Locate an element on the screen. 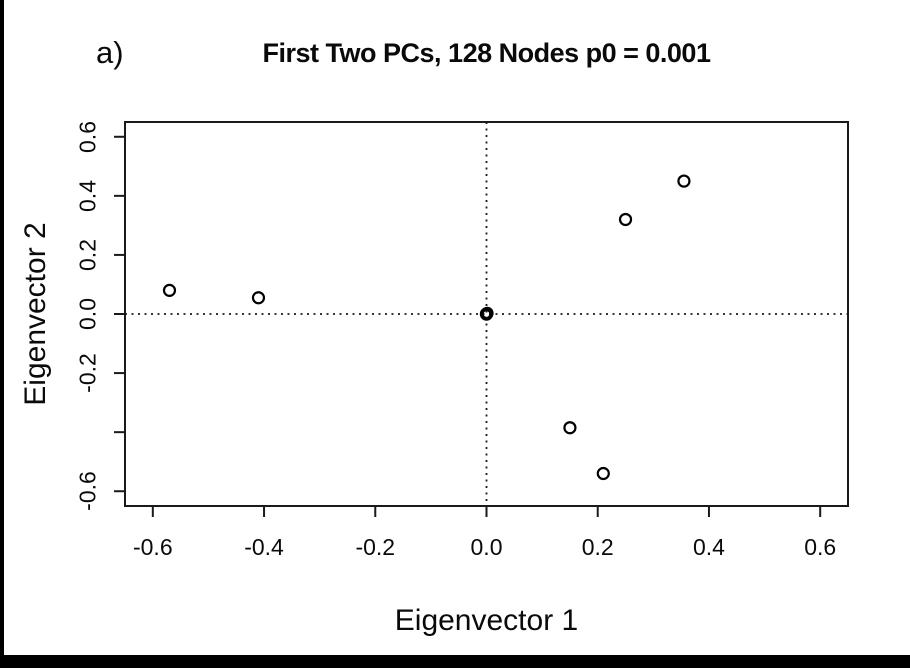 The height and width of the screenshot is (668, 910). x-tick-label: -0.2 is located at coordinates (375, 547).